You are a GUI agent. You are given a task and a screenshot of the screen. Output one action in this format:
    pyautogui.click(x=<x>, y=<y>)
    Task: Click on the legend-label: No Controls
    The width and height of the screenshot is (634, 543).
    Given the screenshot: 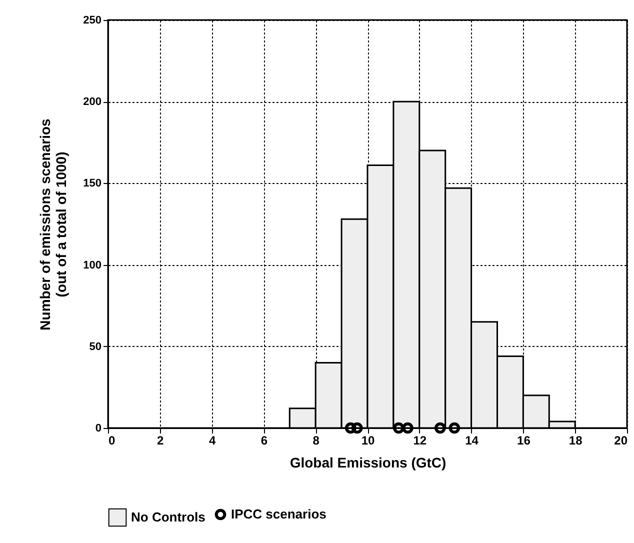 What is the action you would take?
    pyautogui.click(x=168, y=517)
    